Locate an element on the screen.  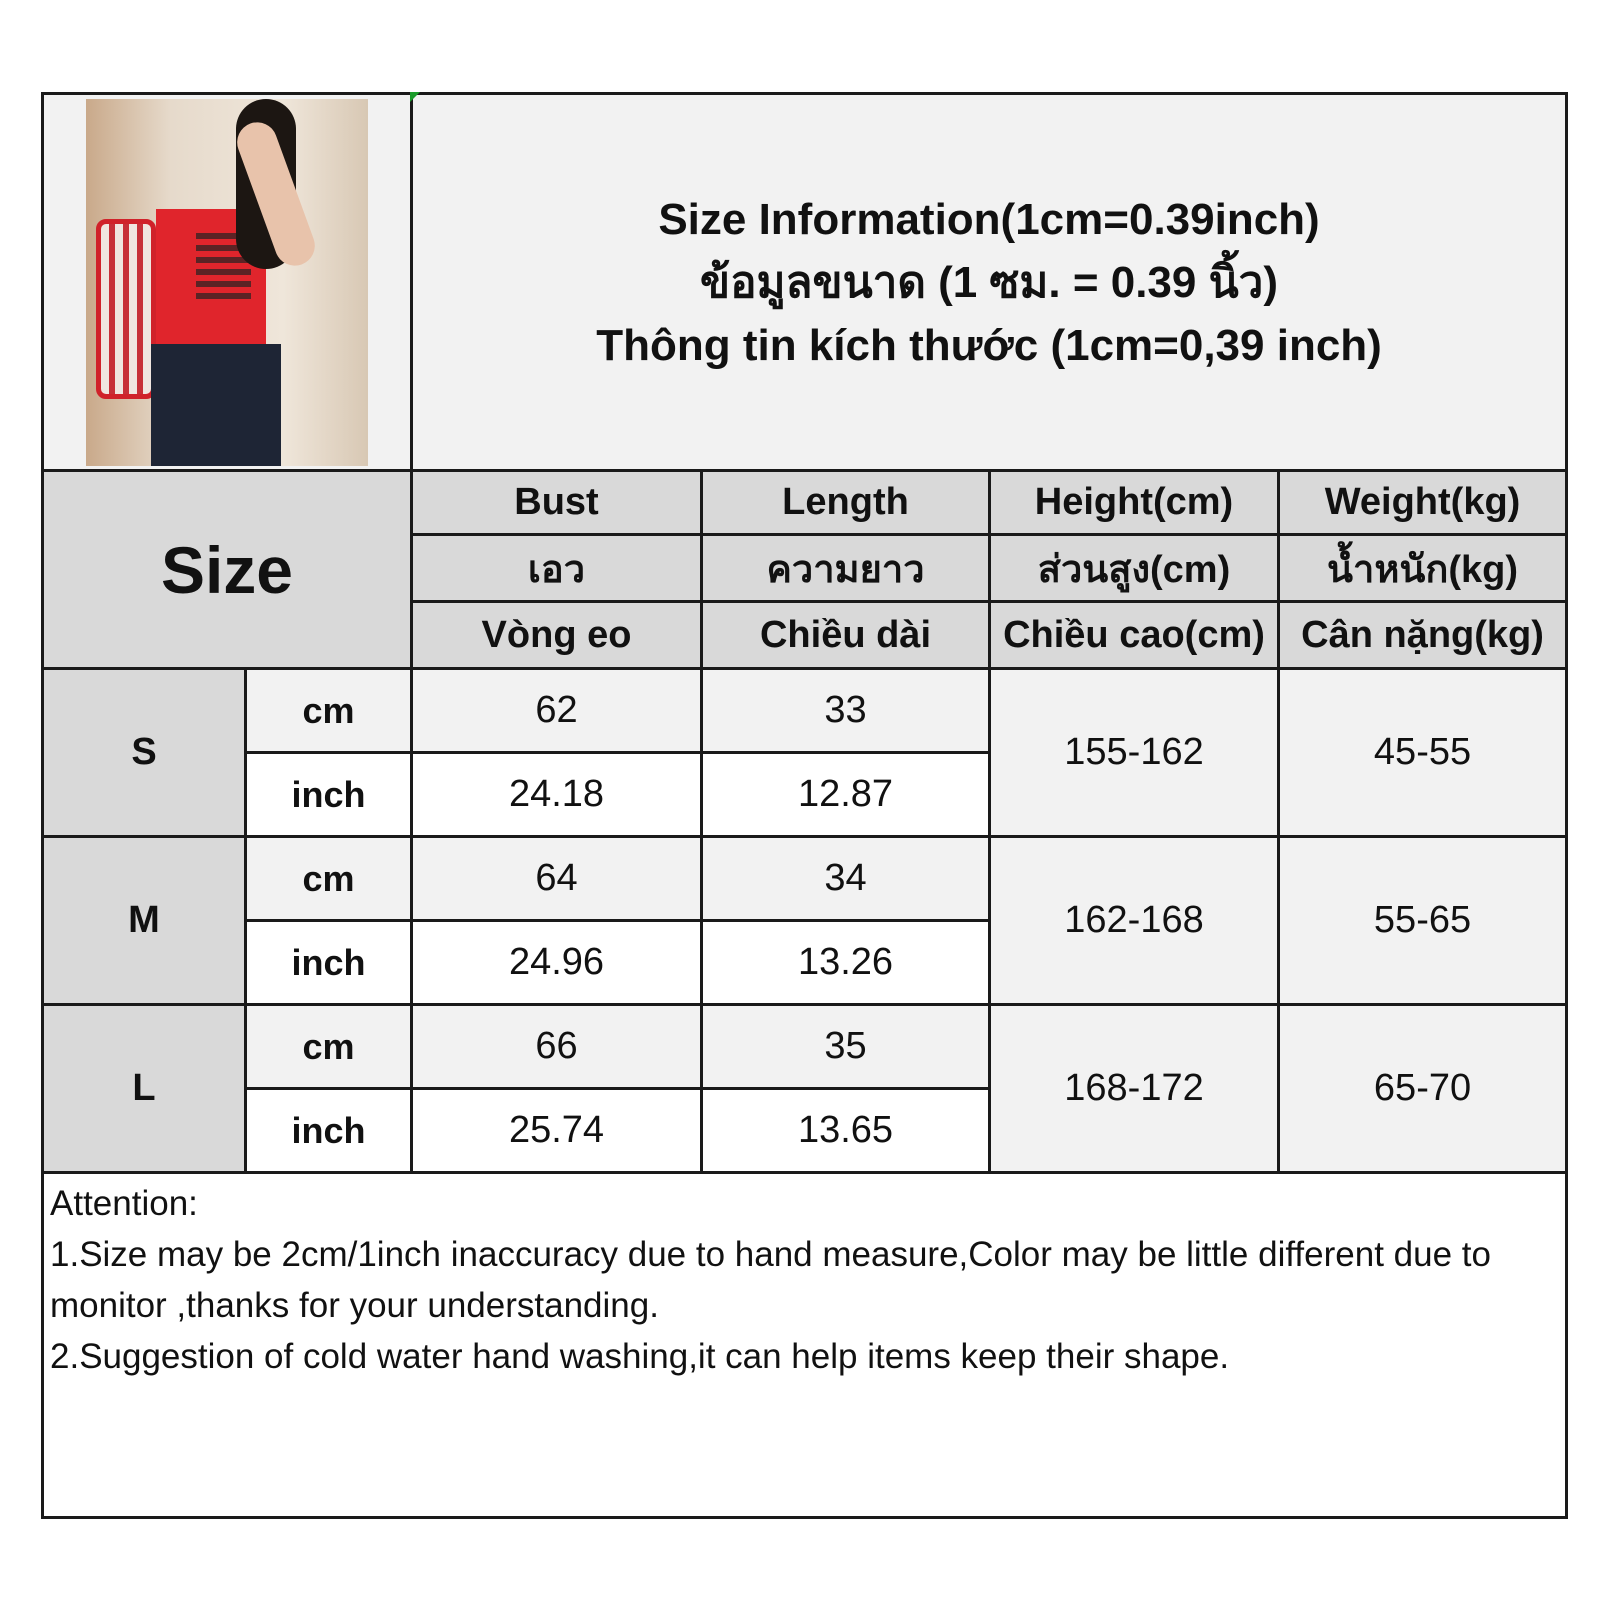
title-thai: ข้อมูลขนาด (1 ซม. = 0.39 นิ้ว) is located at coordinates (989, 282).